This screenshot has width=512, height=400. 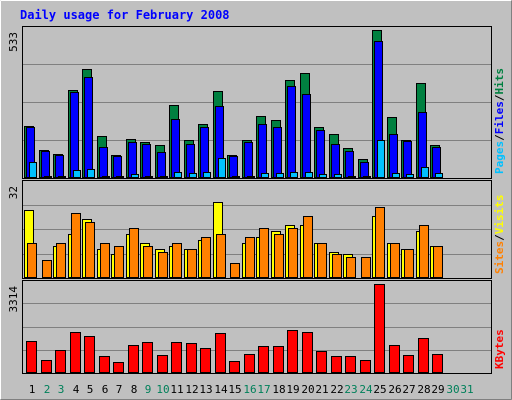 I want to click on day-label-1: 1, so click(x=32, y=389).